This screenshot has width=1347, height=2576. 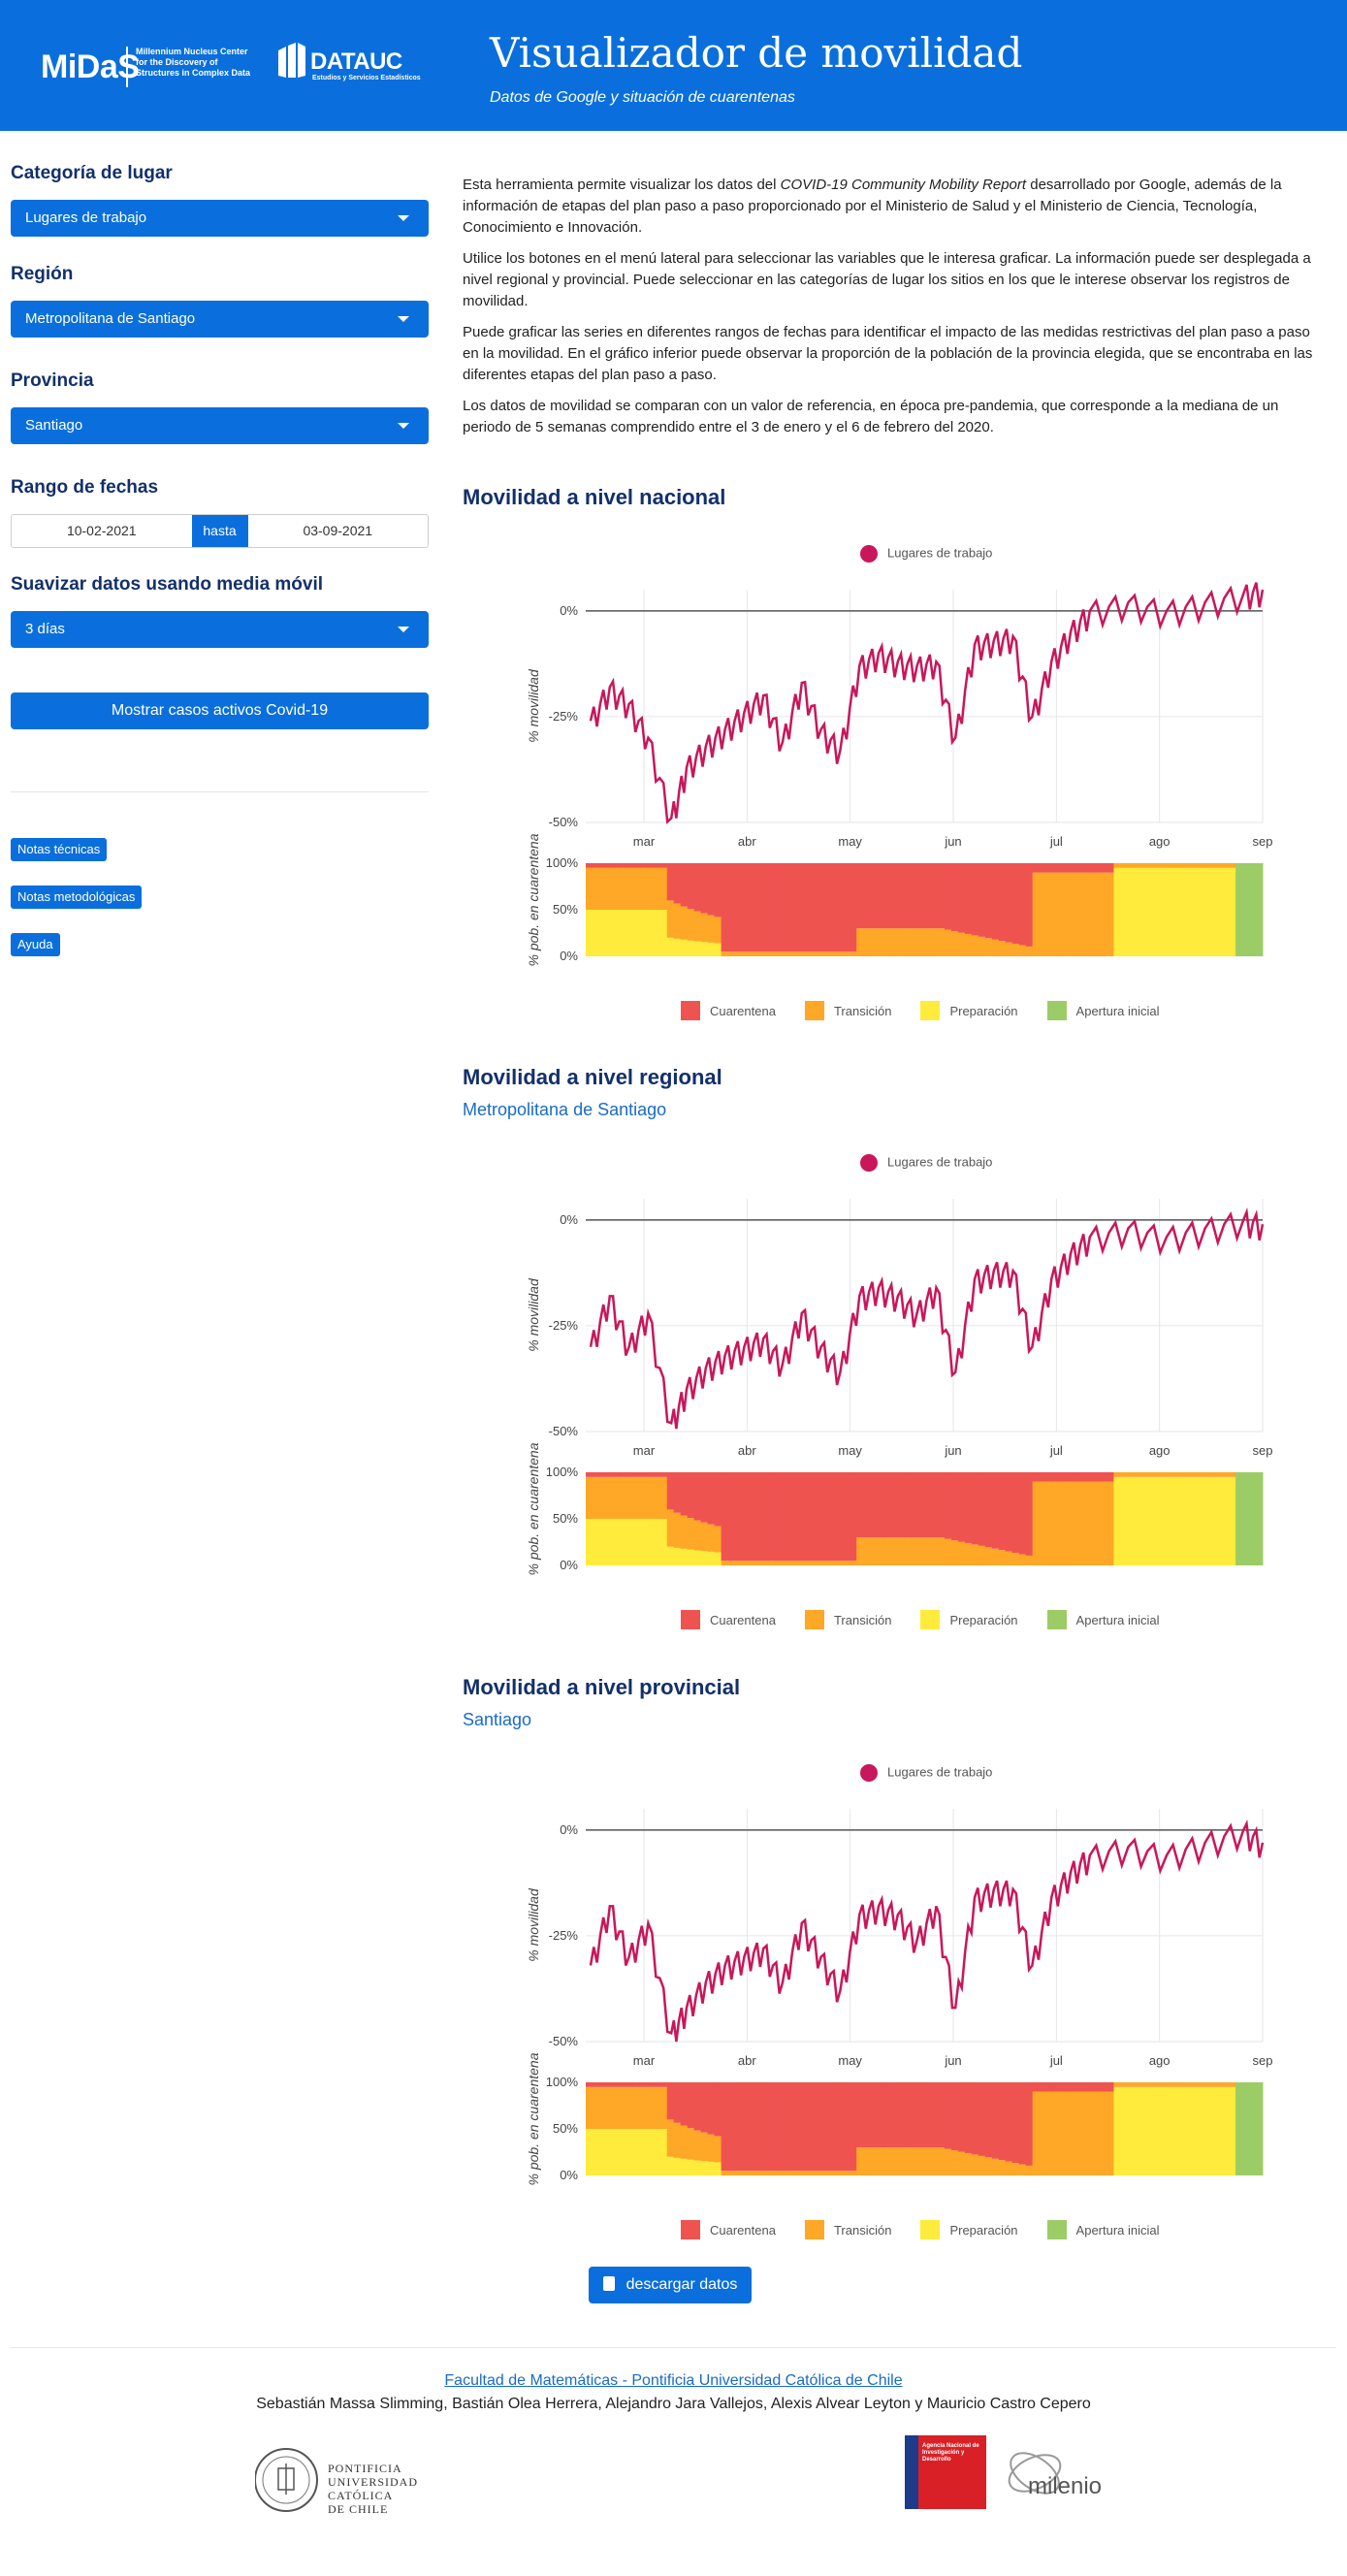 I want to click on bar-y-tick-label: 100%, so click(x=562, y=1472).